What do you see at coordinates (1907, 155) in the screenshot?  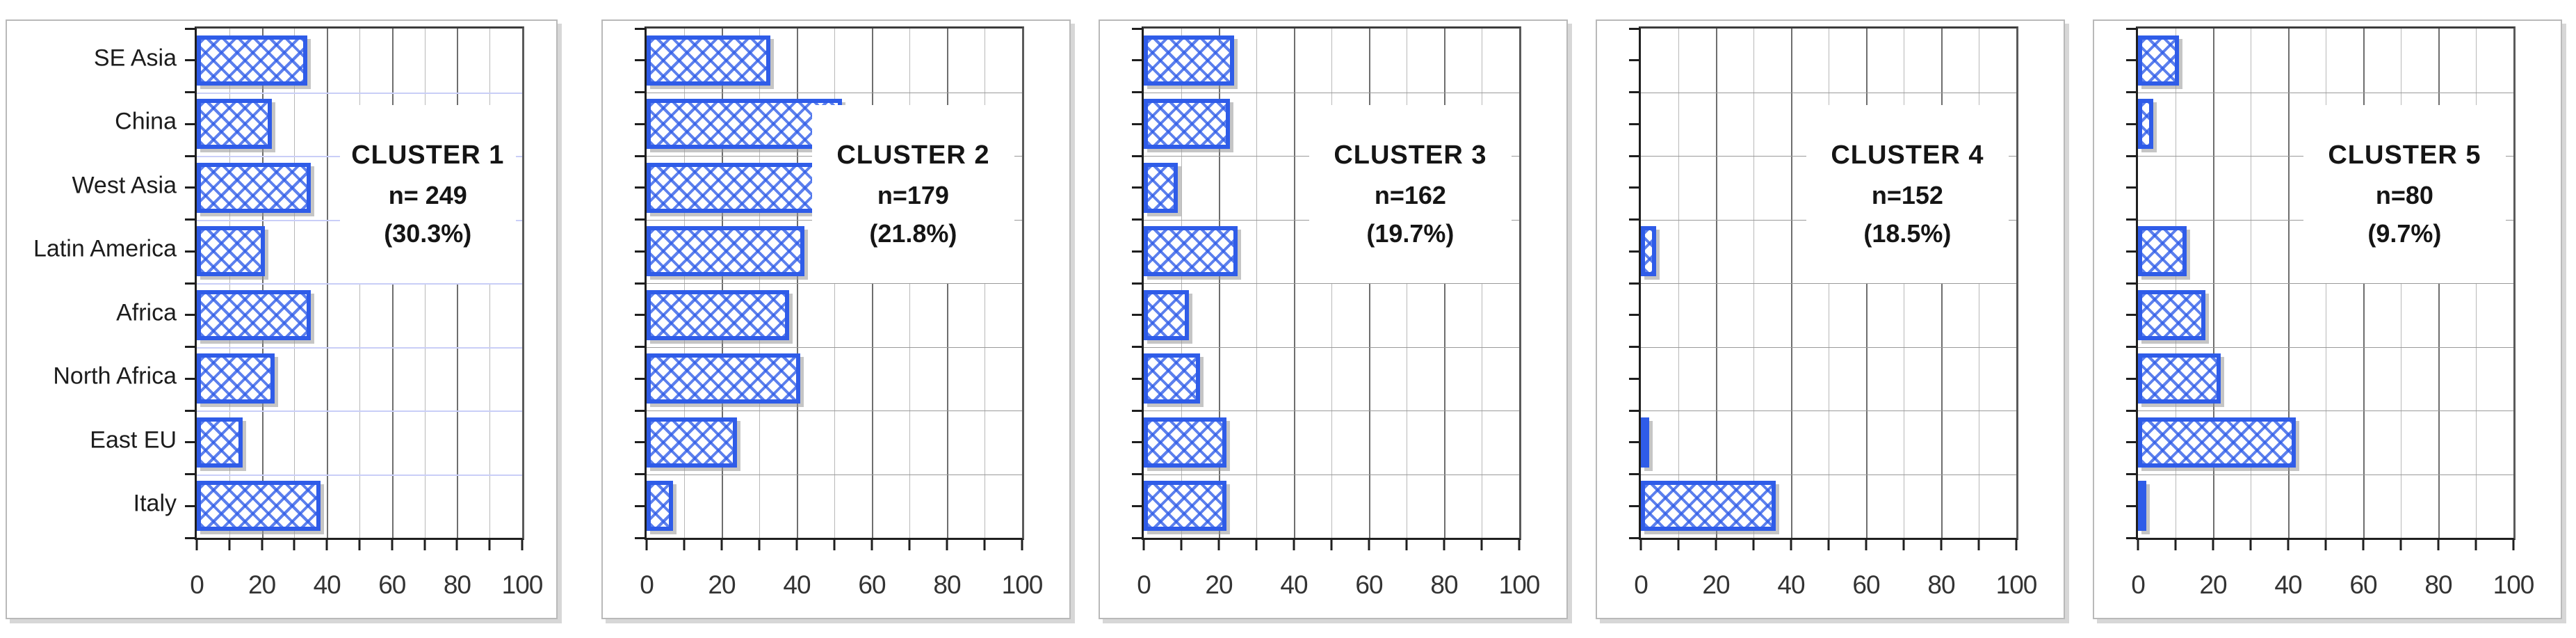 I see `cluster-title: CLUSTER 4` at bounding box center [1907, 155].